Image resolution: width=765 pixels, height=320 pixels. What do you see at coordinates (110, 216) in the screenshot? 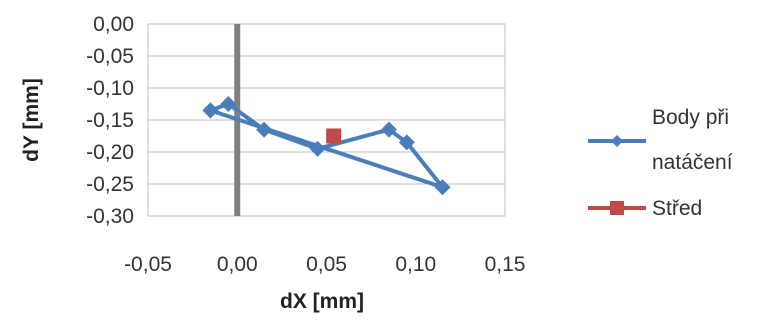
I see `y-tick-label: -0,30` at bounding box center [110, 216].